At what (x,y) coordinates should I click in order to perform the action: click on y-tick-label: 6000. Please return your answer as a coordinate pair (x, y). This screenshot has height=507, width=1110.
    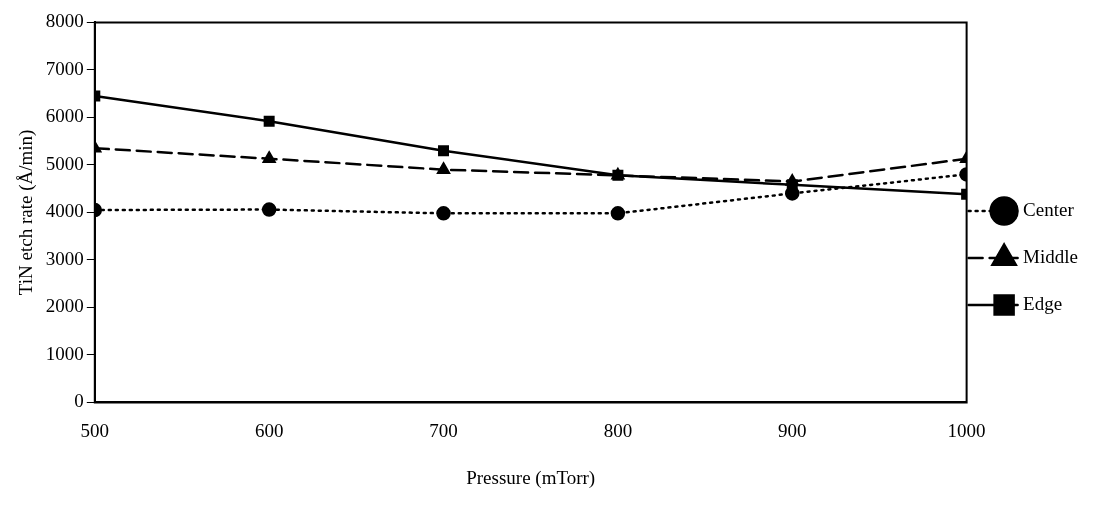
    Looking at the image, I should click on (64, 116).